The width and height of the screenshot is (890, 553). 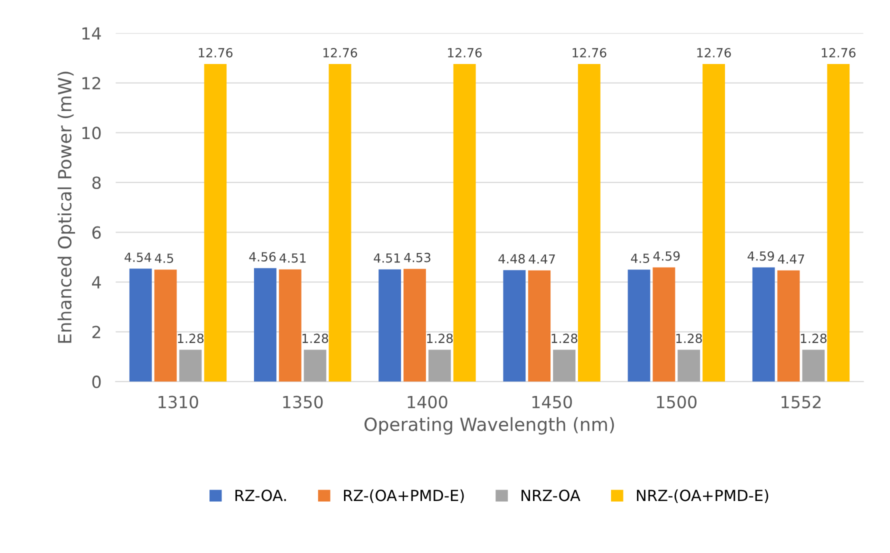 I want to click on x-tick-label: 1450, so click(x=552, y=402).